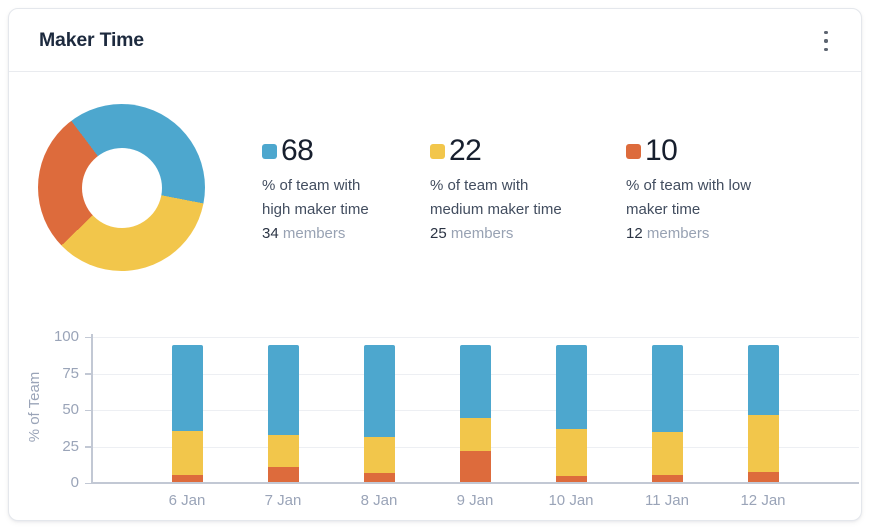 This screenshot has width=870, height=528. I want to click on stat-value: 68, so click(297, 150).